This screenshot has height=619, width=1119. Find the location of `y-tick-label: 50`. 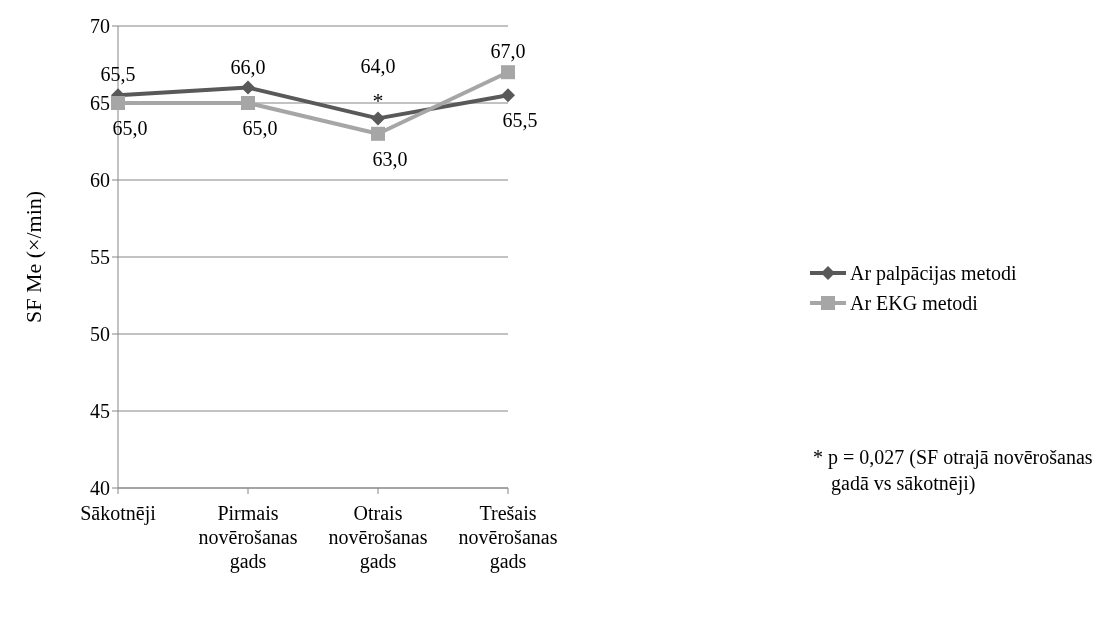

y-tick-label: 50 is located at coordinates (100, 334).